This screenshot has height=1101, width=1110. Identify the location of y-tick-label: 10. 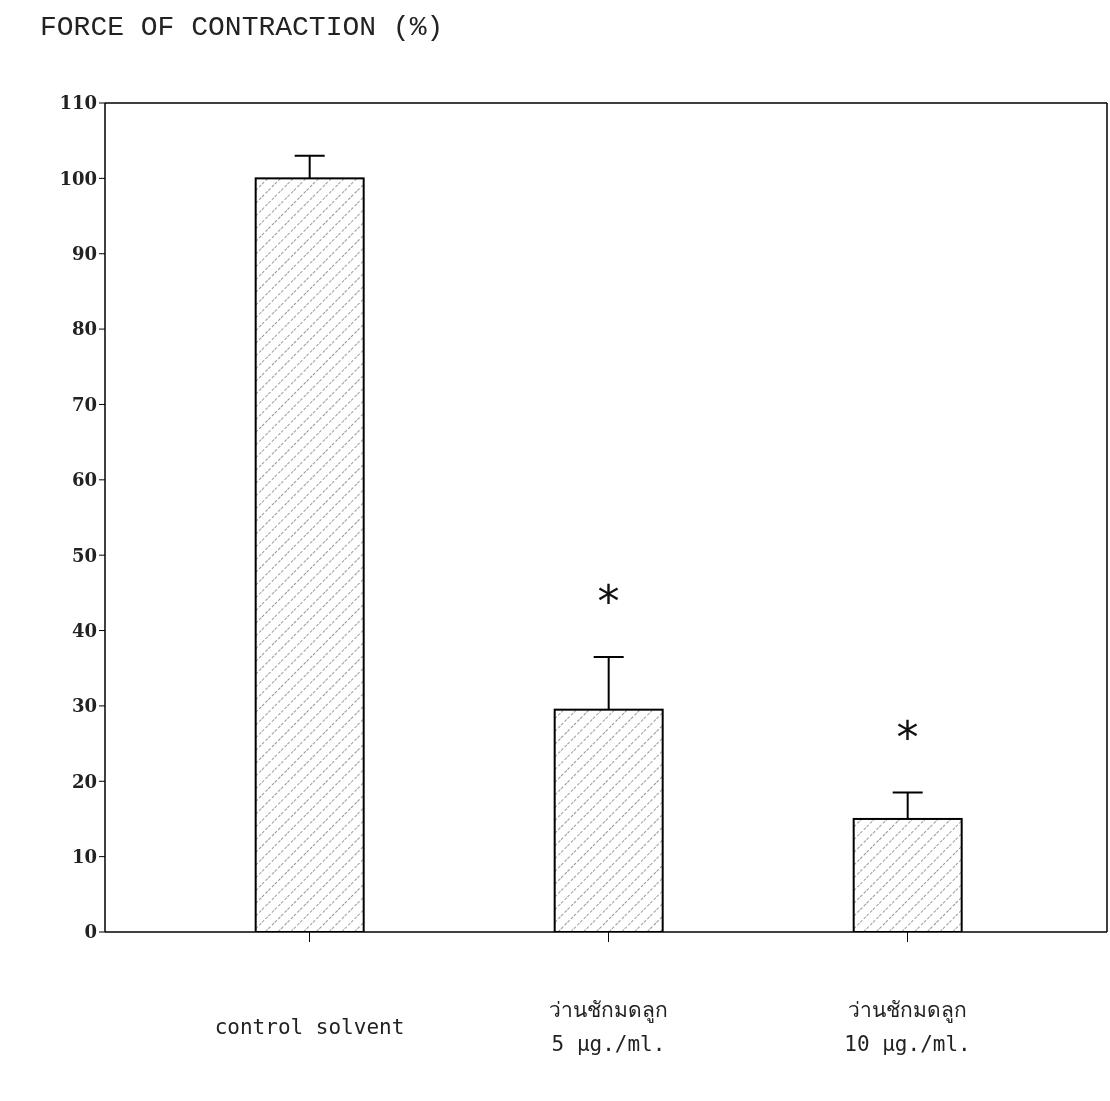
(84, 857).